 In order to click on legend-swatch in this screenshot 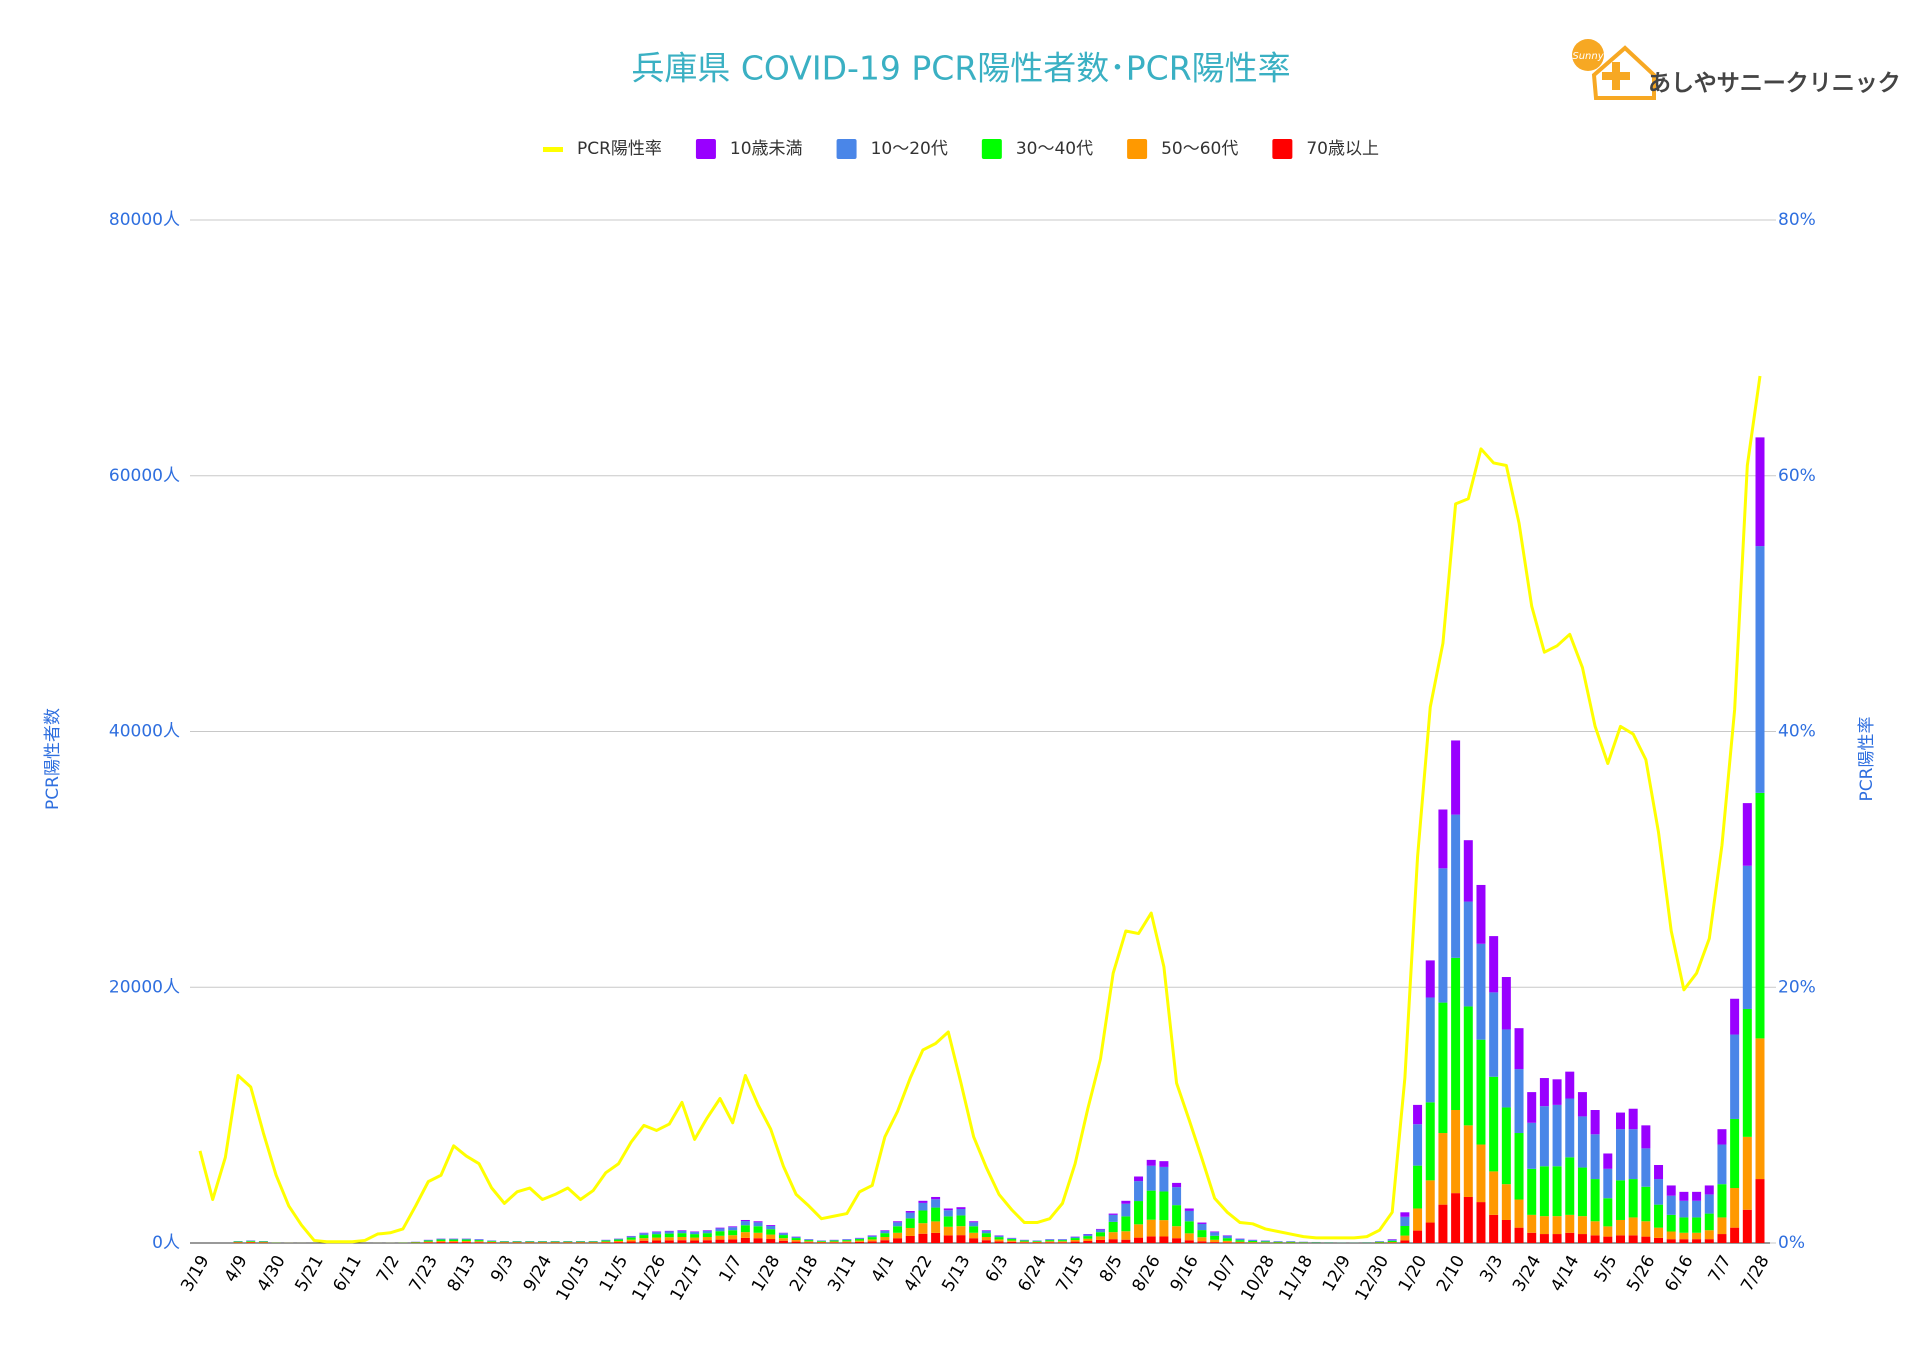, I will do `click(992, 149)`.